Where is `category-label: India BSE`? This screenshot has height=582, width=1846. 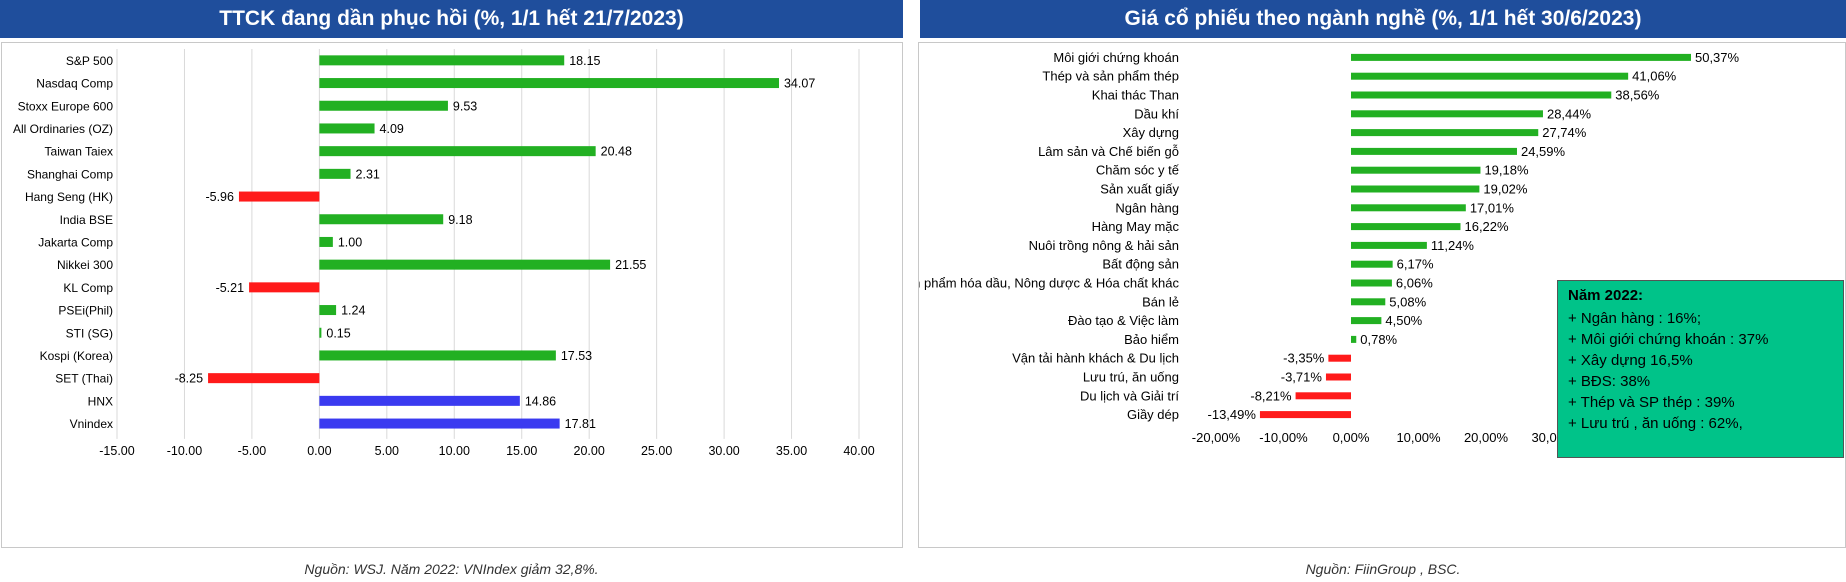
category-label: India BSE is located at coordinates (86, 220).